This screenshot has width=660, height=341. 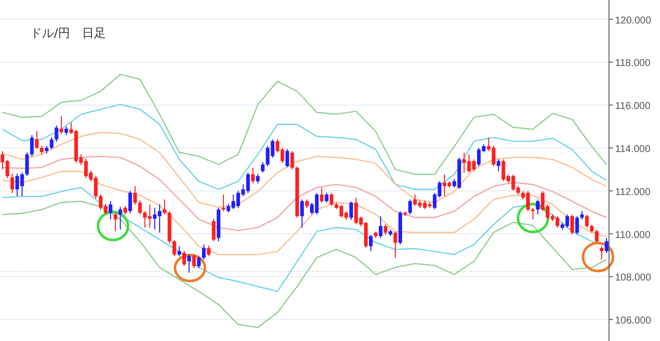 I want to click on y-tick-label: 116.000, so click(x=633, y=106).